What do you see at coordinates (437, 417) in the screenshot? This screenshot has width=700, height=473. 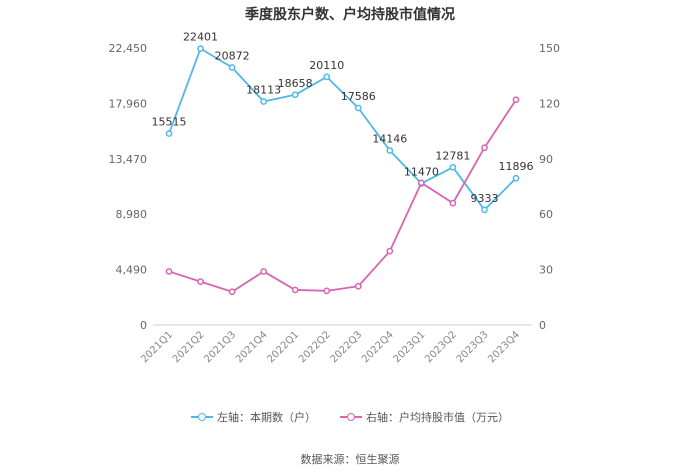 I see `legend-label: 右轴：户均持股市值（万元）` at bounding box center [437, 417].